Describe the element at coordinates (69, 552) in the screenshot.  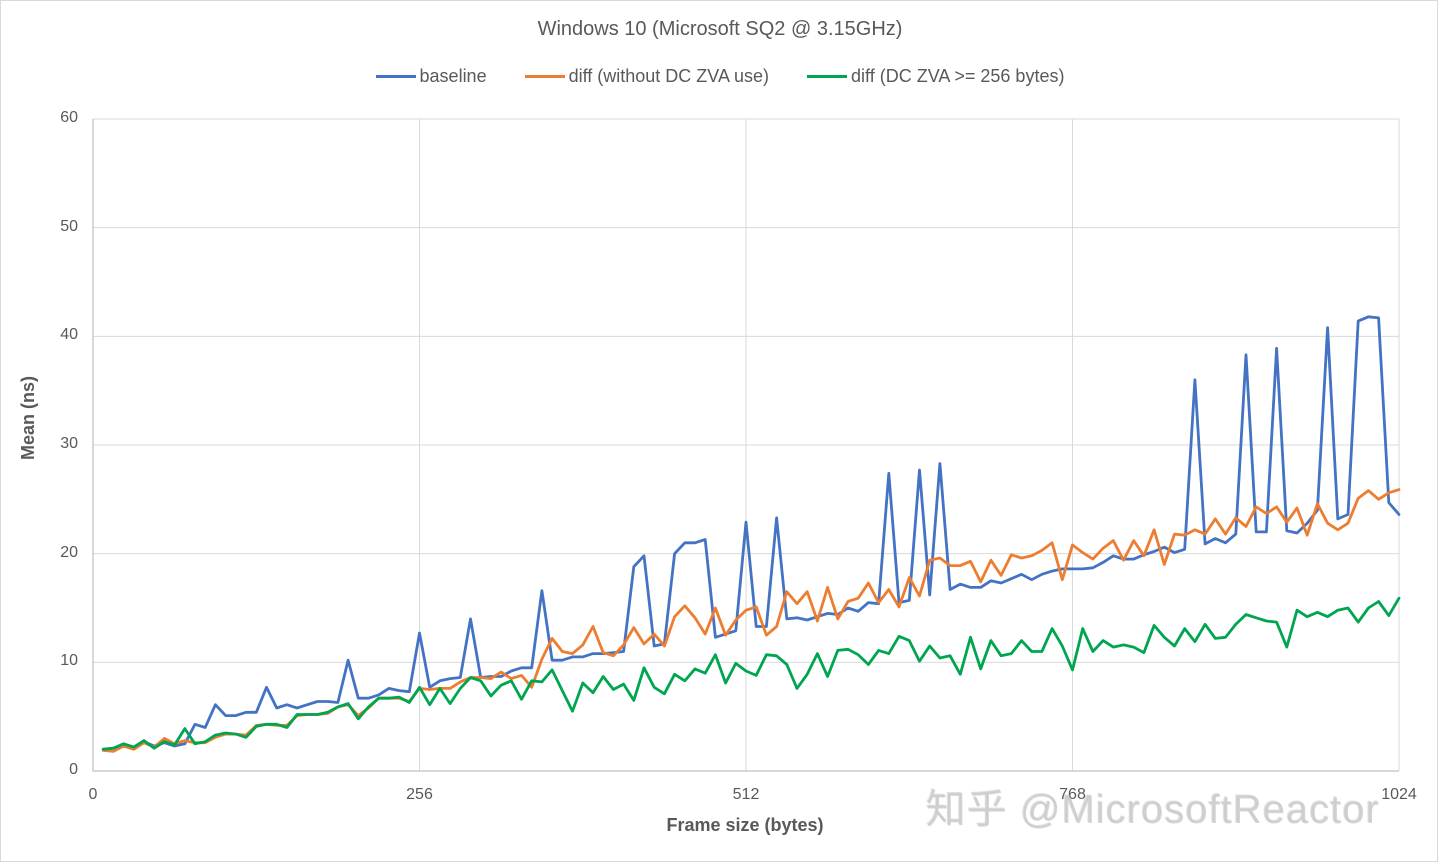
I see `y-tick-label: 20` at that location.